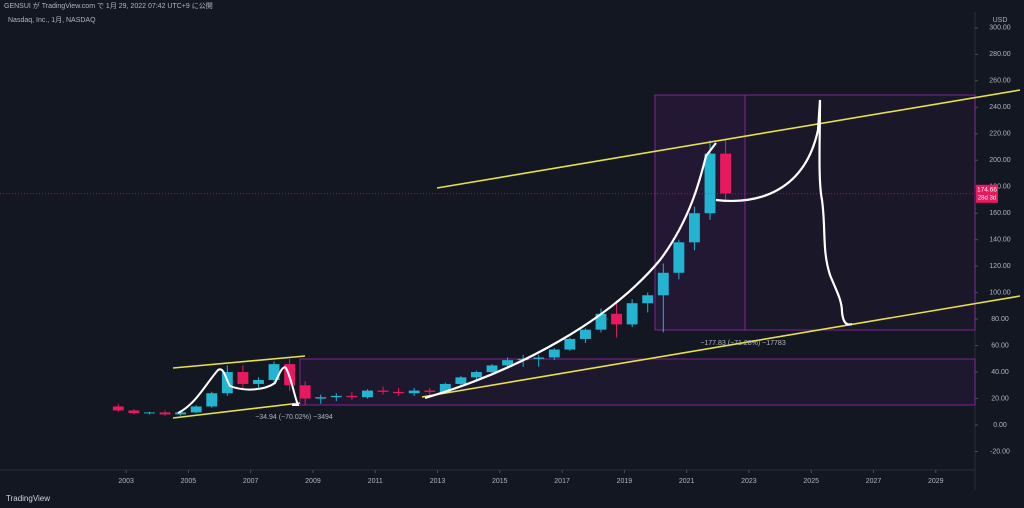 The width and height of the screenshot is (1024, 508). What do you see at coordinates (294, 417) in the screenshot?
I see `measure-label: −34.94 (−70.02%) −3494` at bounding box center [294, 417].